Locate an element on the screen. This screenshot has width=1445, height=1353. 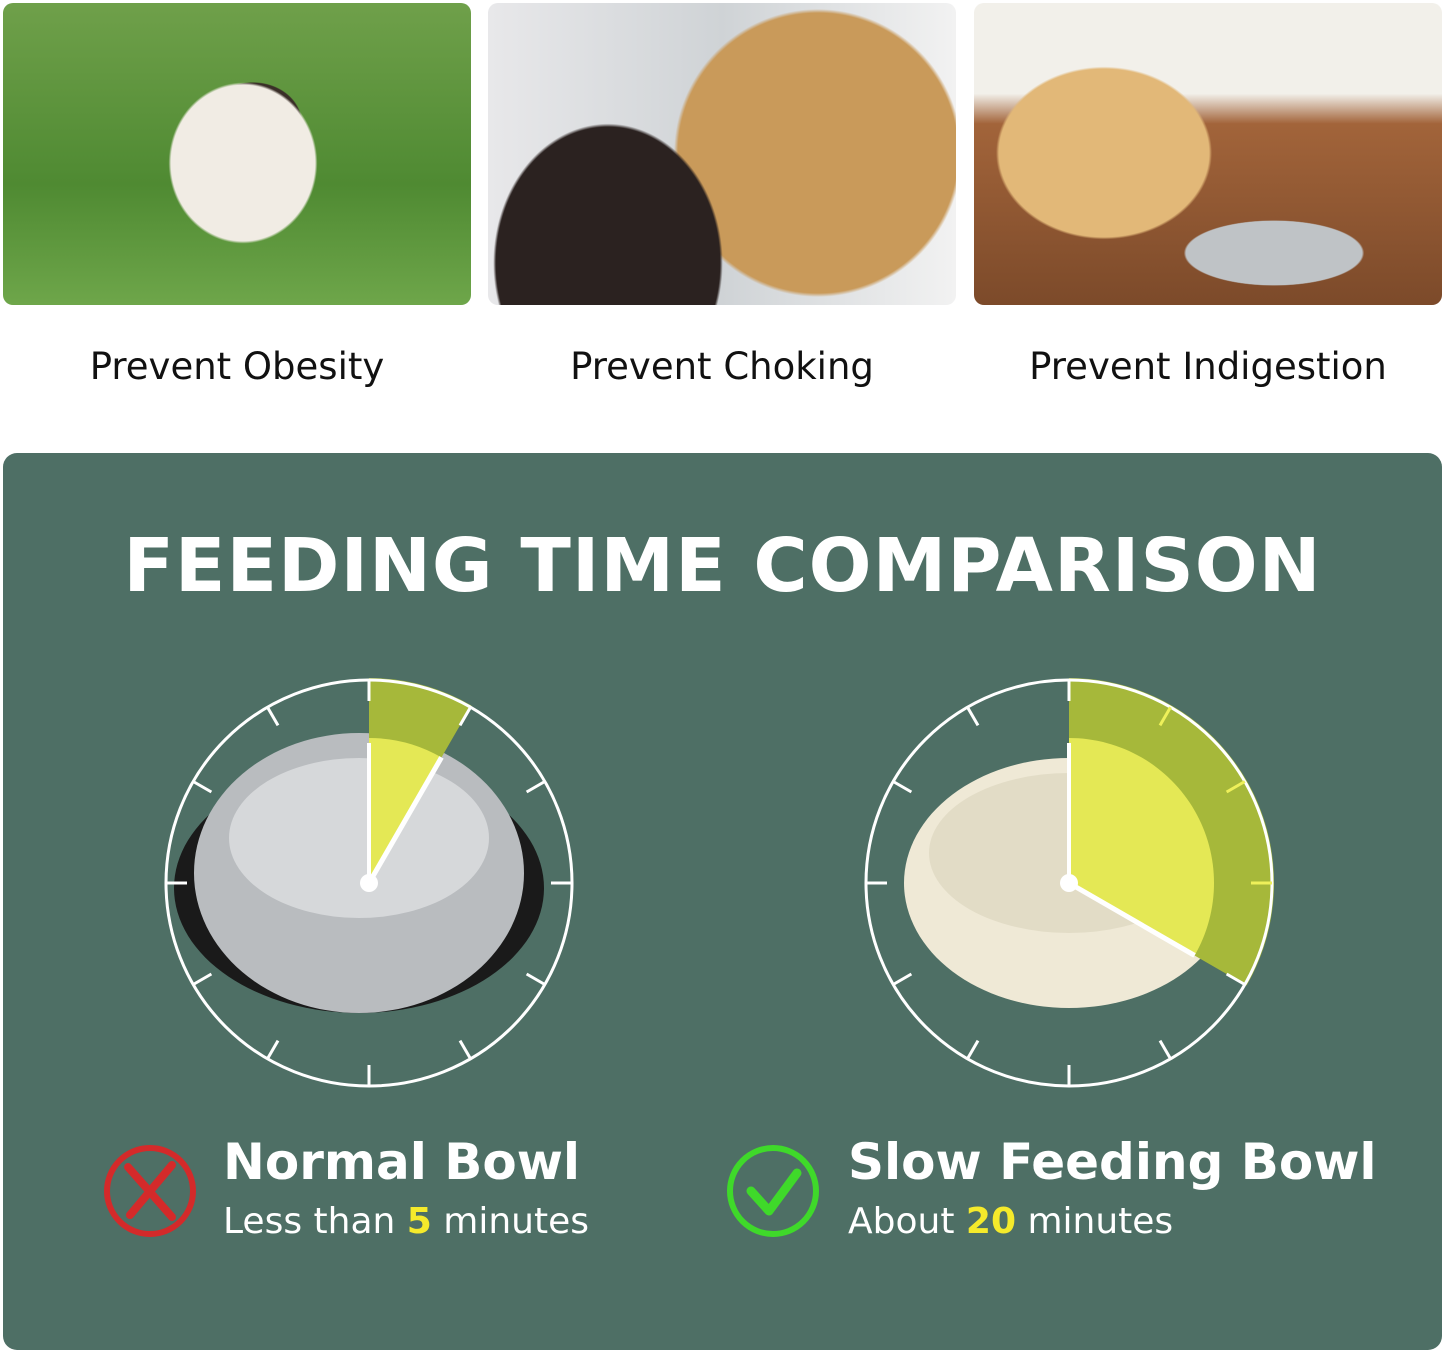
normal-bowl-clock is located at coordinates (369, 883).